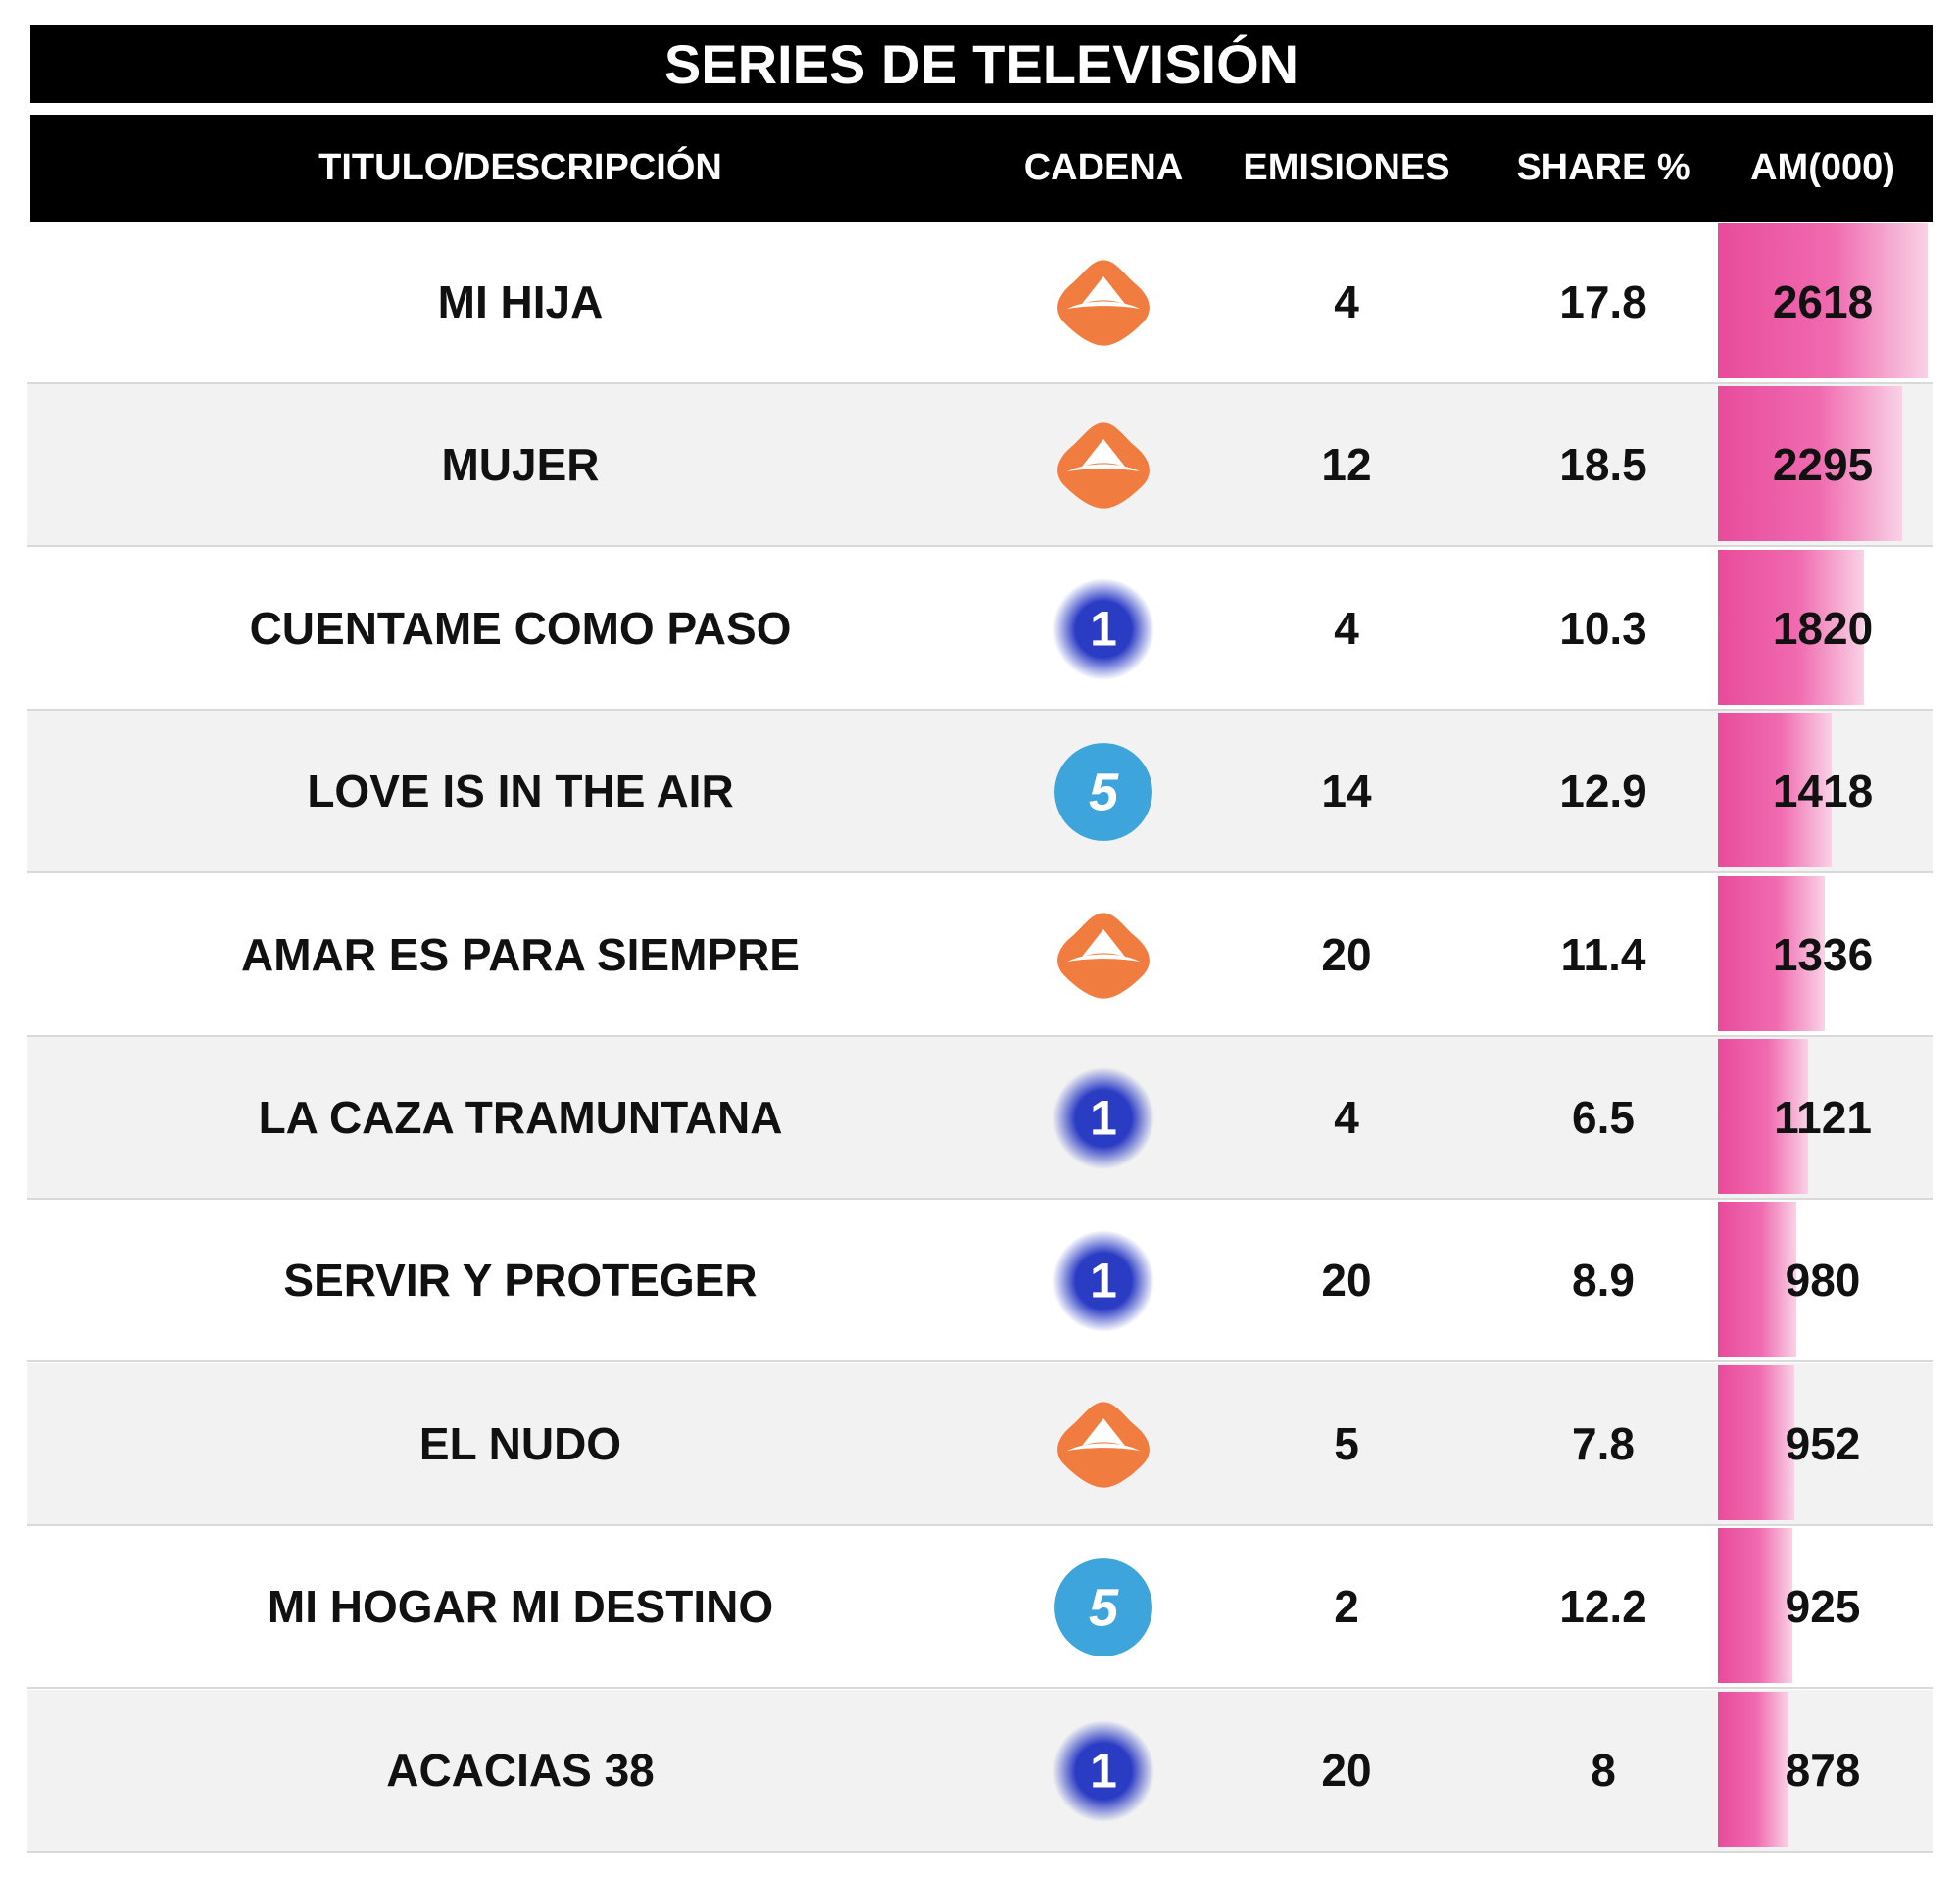 Image resolution: width=1960 pixels, height=1878 pixels. I want to click on table-row: LOVE IS IN THE AIR 14 12.9 1418 5, so click(980, 792).